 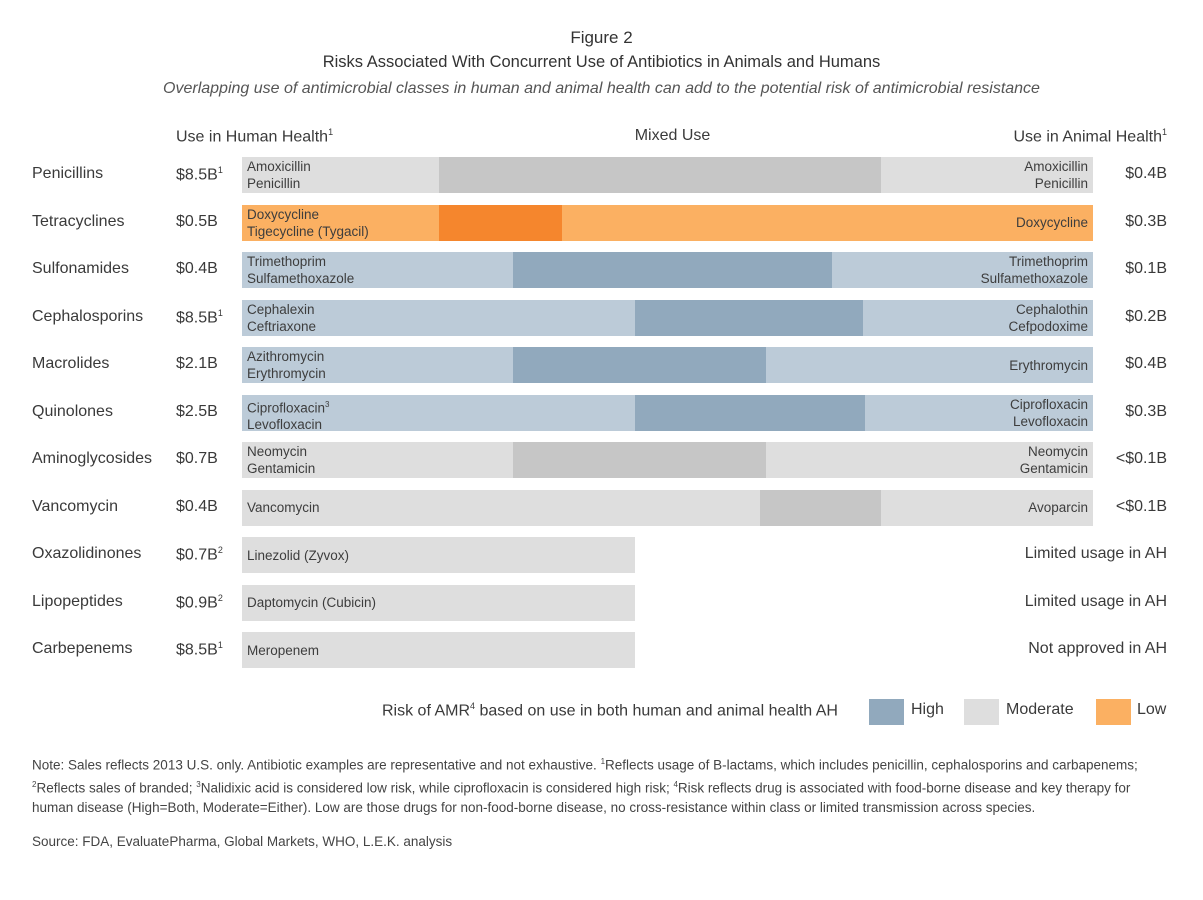 I want to click on animal-value-text: $0.3B, so click(x=1146, y=411).